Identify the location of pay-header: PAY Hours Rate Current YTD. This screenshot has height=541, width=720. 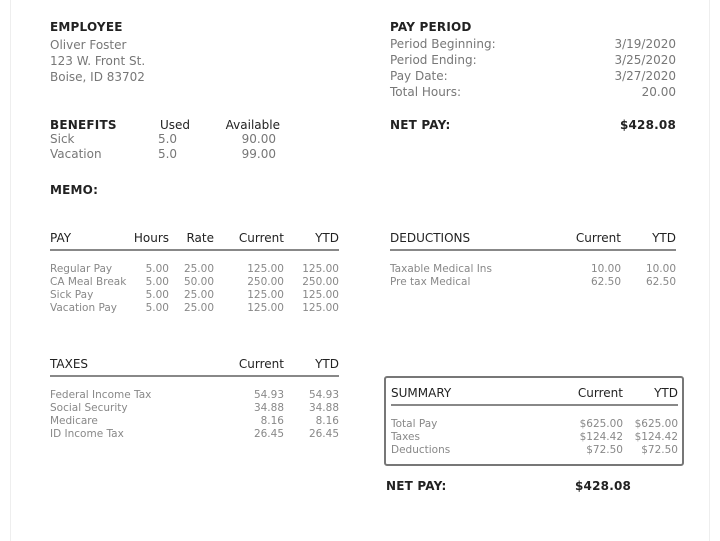
(194, 240).